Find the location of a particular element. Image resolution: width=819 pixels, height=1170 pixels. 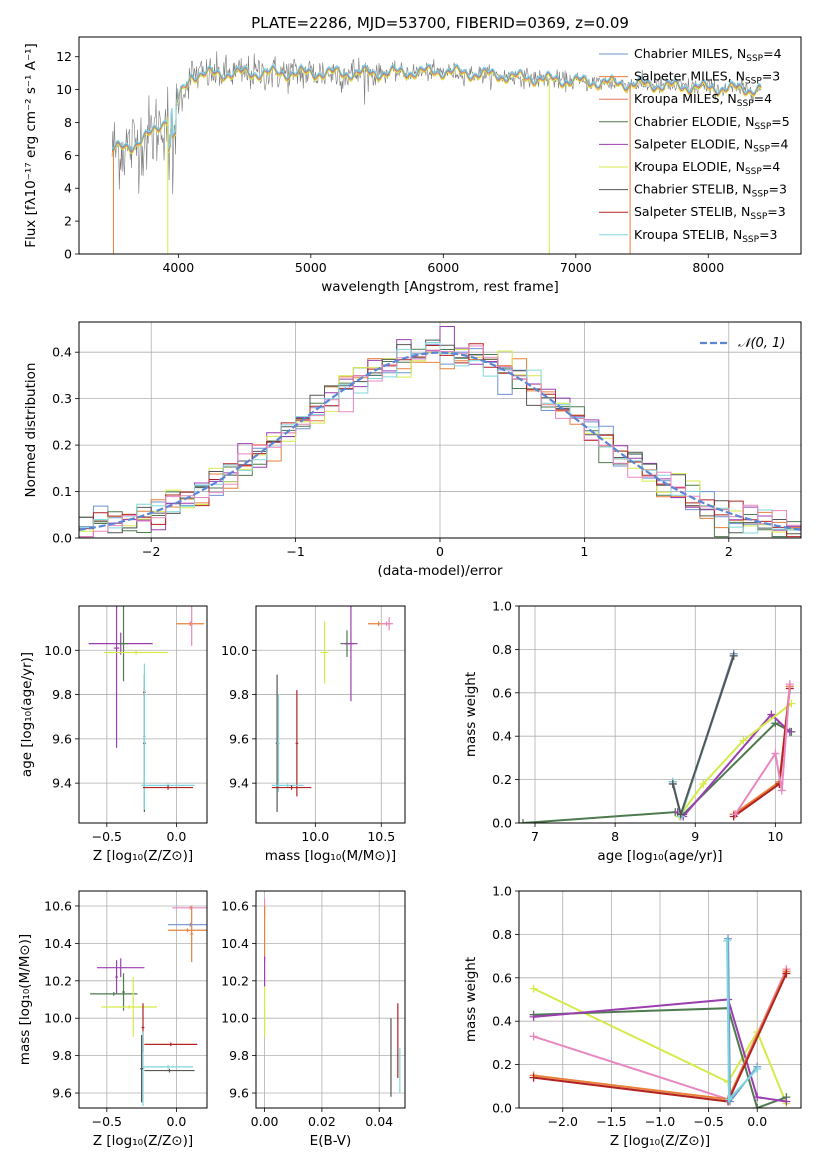

age-weight-ylabel: mass weight is located at coordinates (471, 714).